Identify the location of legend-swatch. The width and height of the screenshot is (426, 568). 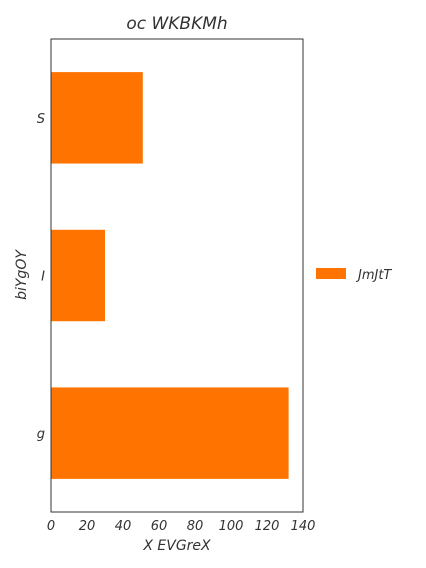
(331, 273).